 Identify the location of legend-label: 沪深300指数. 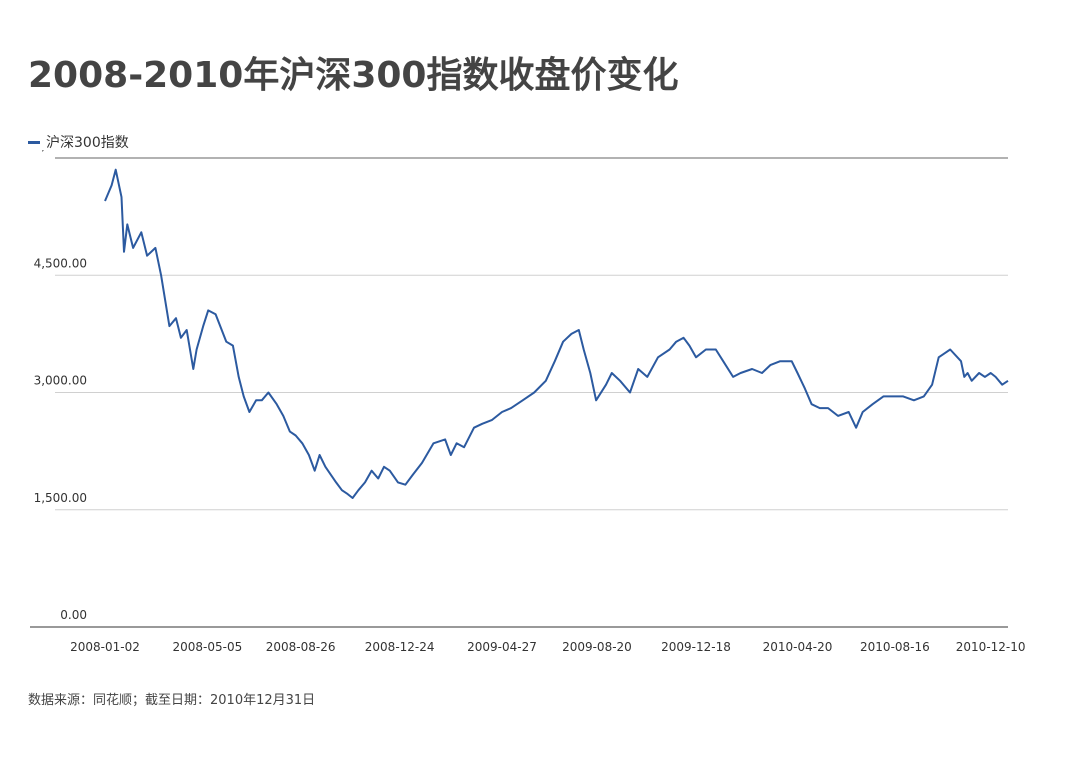
(87, 143).